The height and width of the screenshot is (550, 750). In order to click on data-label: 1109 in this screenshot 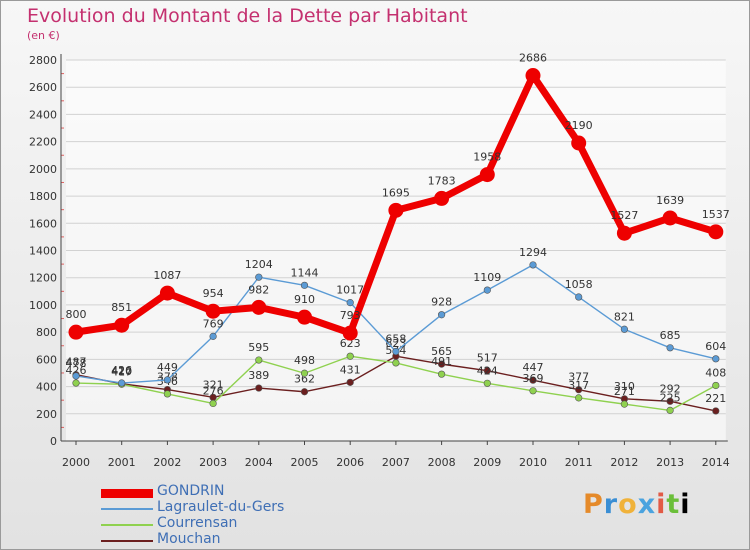, I will do `click(487, 277)`.